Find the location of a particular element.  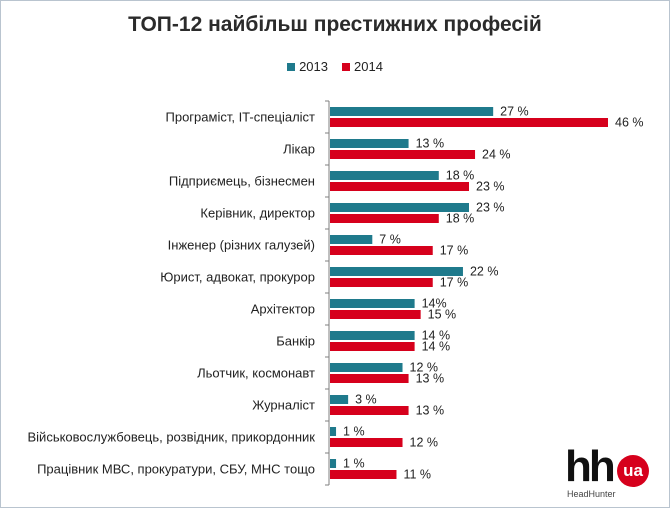

legend-swatch-2014 is located at coordinates (346, 66).